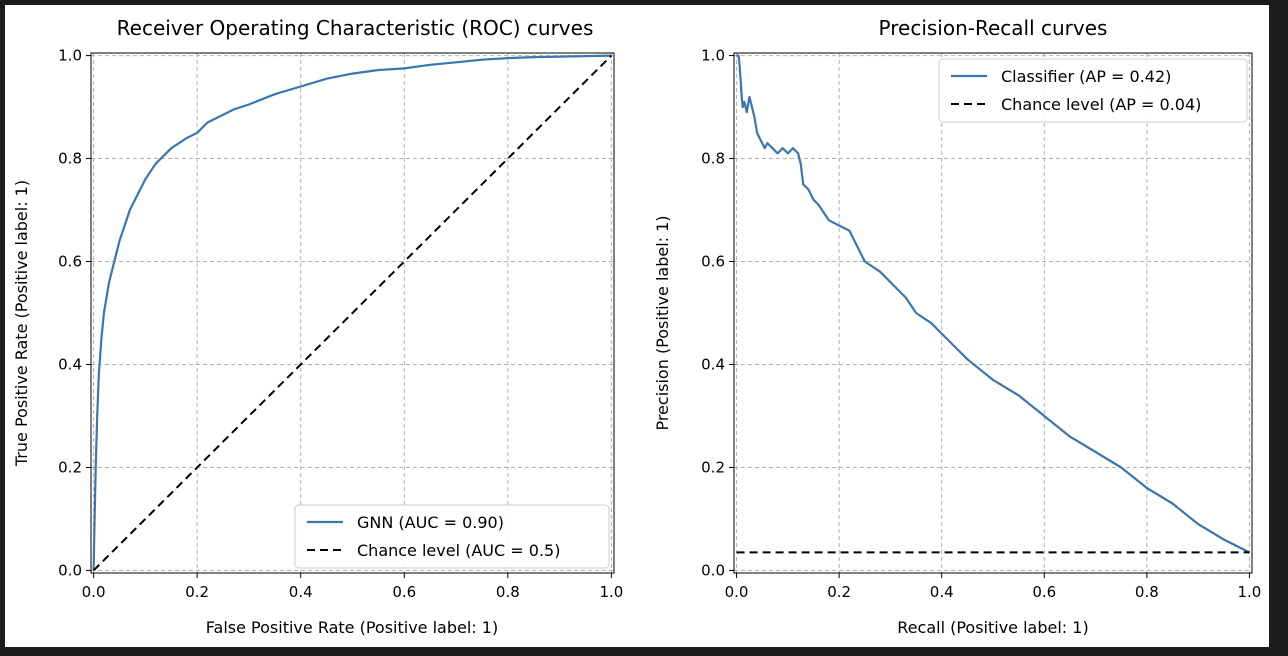 This screenshot has width=1288, height=656. I want to click on roc-legend-chance-label: Chance level (AUC = 0.5), so click(458, 550).